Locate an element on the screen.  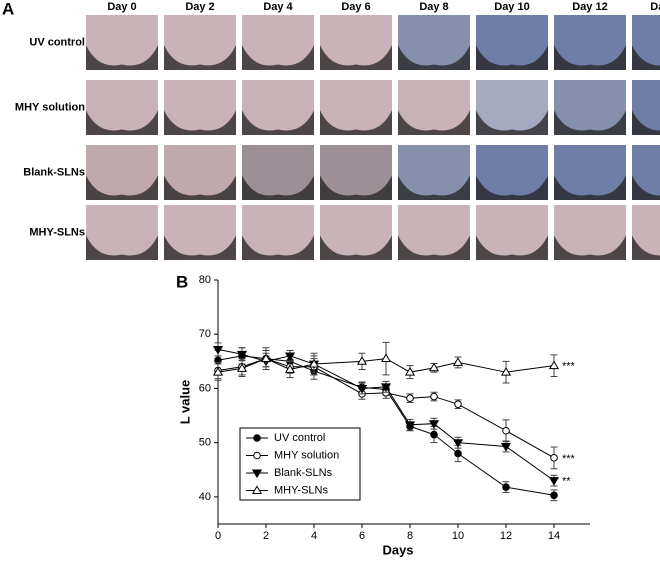
y-tick-label: 80 is located at coordinates (205, 280).